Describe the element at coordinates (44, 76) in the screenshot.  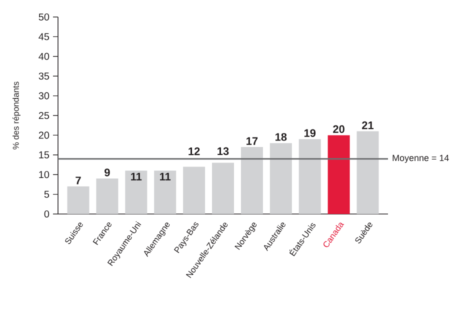
I see `y-tick-label: 35` at that location.